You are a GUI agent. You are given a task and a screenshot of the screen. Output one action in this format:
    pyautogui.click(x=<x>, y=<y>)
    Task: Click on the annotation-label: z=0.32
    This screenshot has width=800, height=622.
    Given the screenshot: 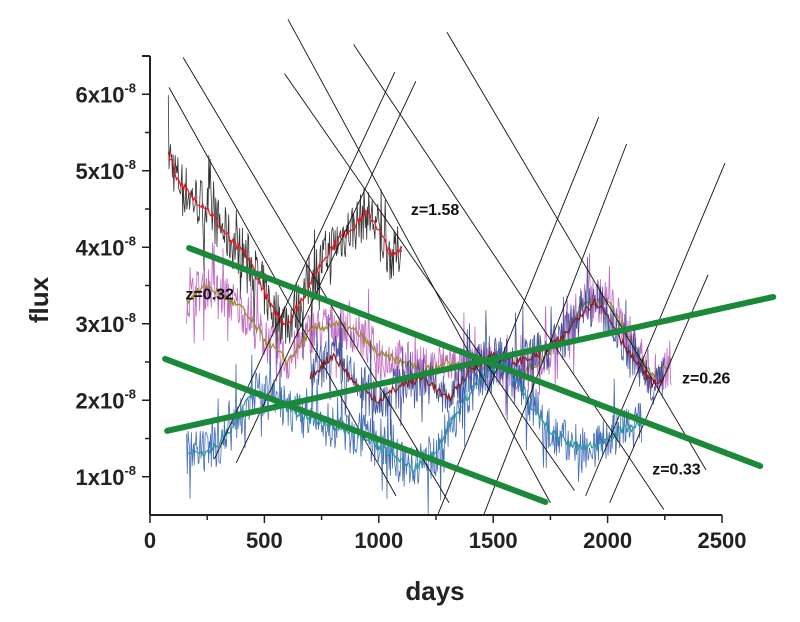 What is the action you would take?
    pyautogui.click(x=209, y=294)
    